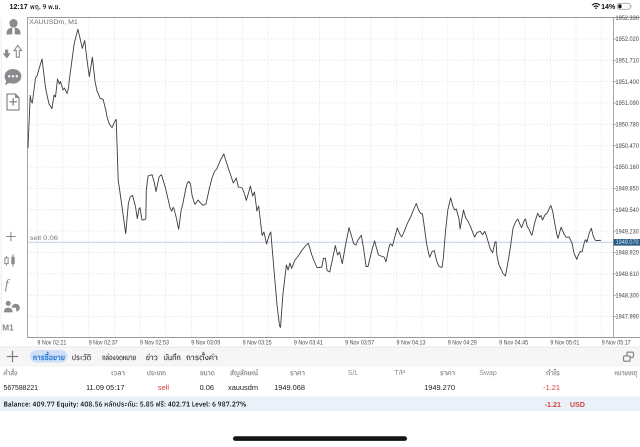 This screenshot has width=640, height=447. What do you see at coordinates (21, 387) in the screenshot?
I see `svg-text: 567588221` at bounding box center [21, 387].